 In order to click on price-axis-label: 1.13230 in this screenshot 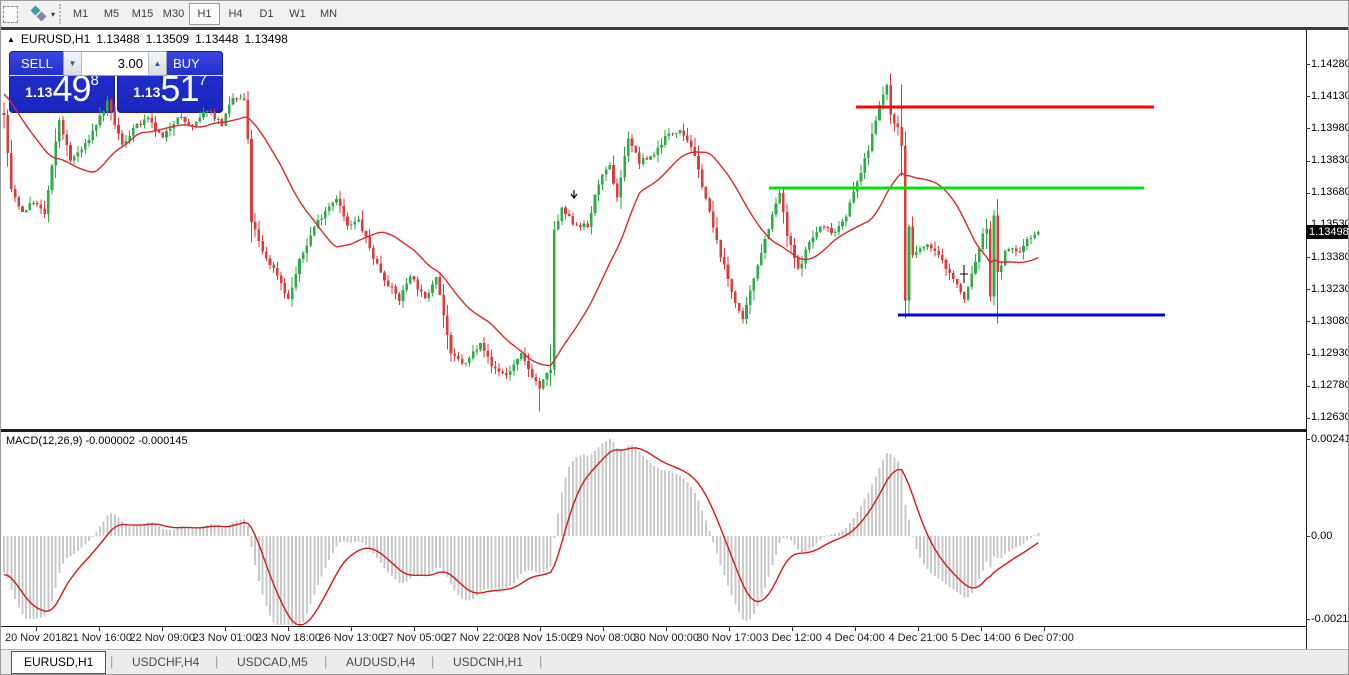, I will do `click(1330, 288)`.